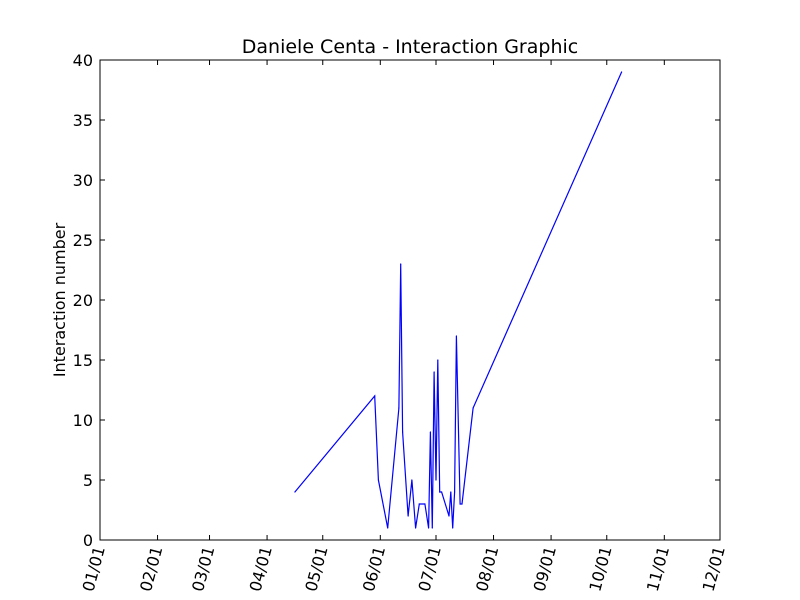 The height and width of the screenshot is (600, 800). Describe the element at coordinates (83, 60) in the screenshot. I see `y-tick-label: 40` at that location.